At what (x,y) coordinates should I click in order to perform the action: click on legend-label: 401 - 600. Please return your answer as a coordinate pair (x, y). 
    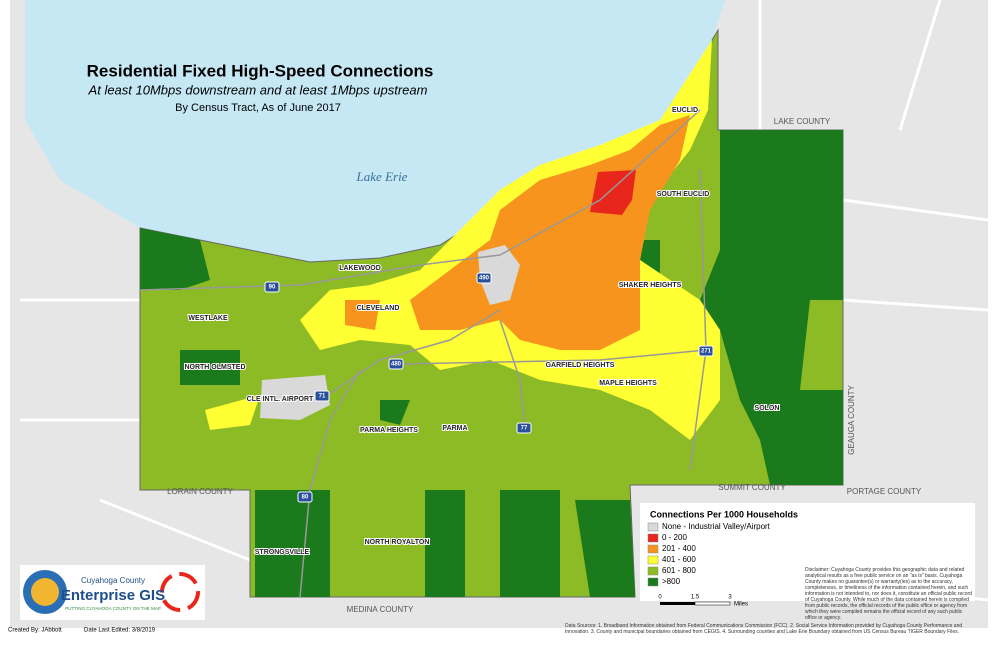
    Looking at the image, I should click on (679, 559).